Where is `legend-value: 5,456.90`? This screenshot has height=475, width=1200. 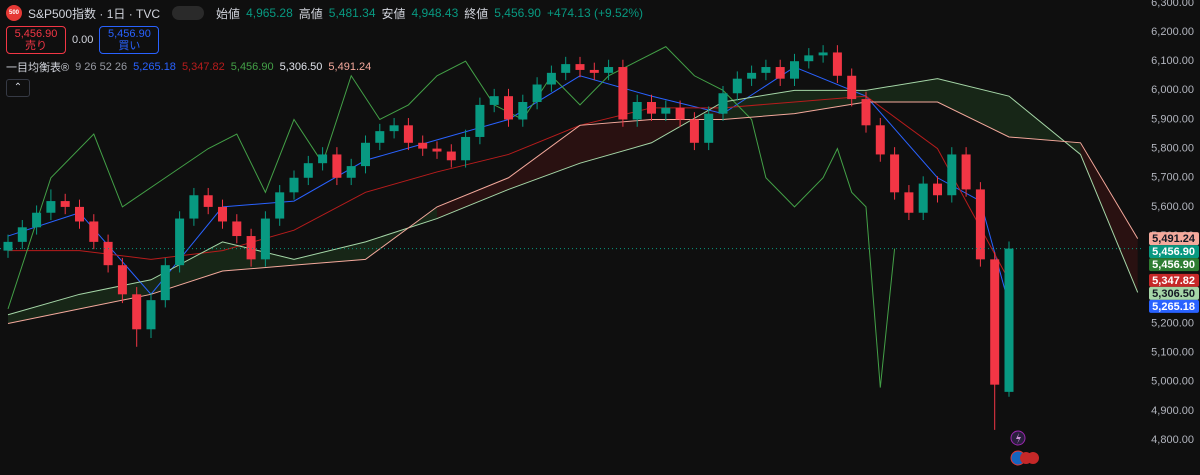 legend-value: 5,456.90 is located at coordinates (252, 67).